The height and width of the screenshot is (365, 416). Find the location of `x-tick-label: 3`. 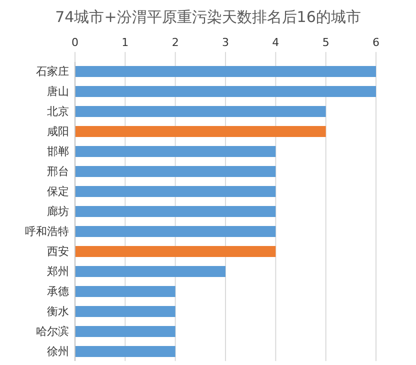

x-tick-label: 3 is located at coordinates (225, 42).